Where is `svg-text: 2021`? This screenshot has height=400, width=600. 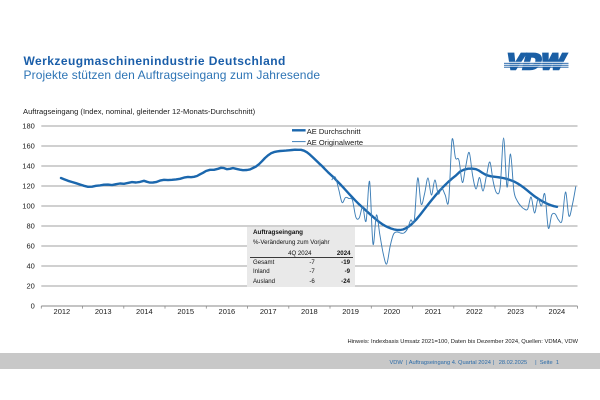 svg-text: 2021 is located at coordinates (433, 311).